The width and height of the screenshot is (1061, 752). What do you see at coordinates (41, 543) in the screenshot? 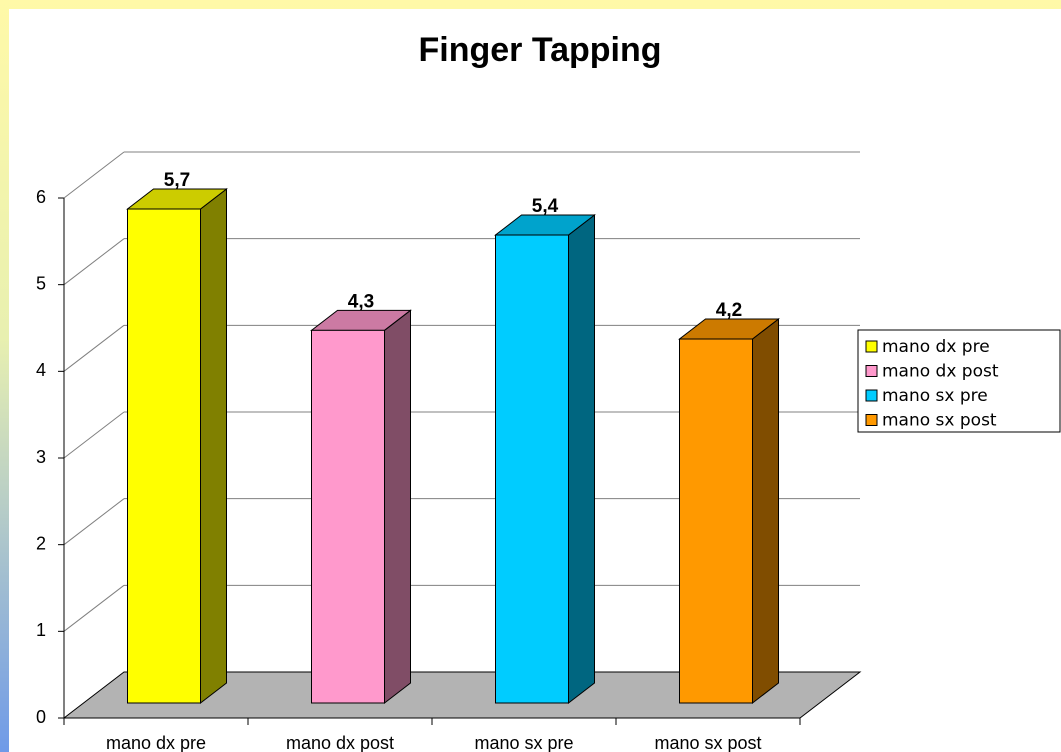
I see `y-tick-label: 2` at bounding box center [41, 543].